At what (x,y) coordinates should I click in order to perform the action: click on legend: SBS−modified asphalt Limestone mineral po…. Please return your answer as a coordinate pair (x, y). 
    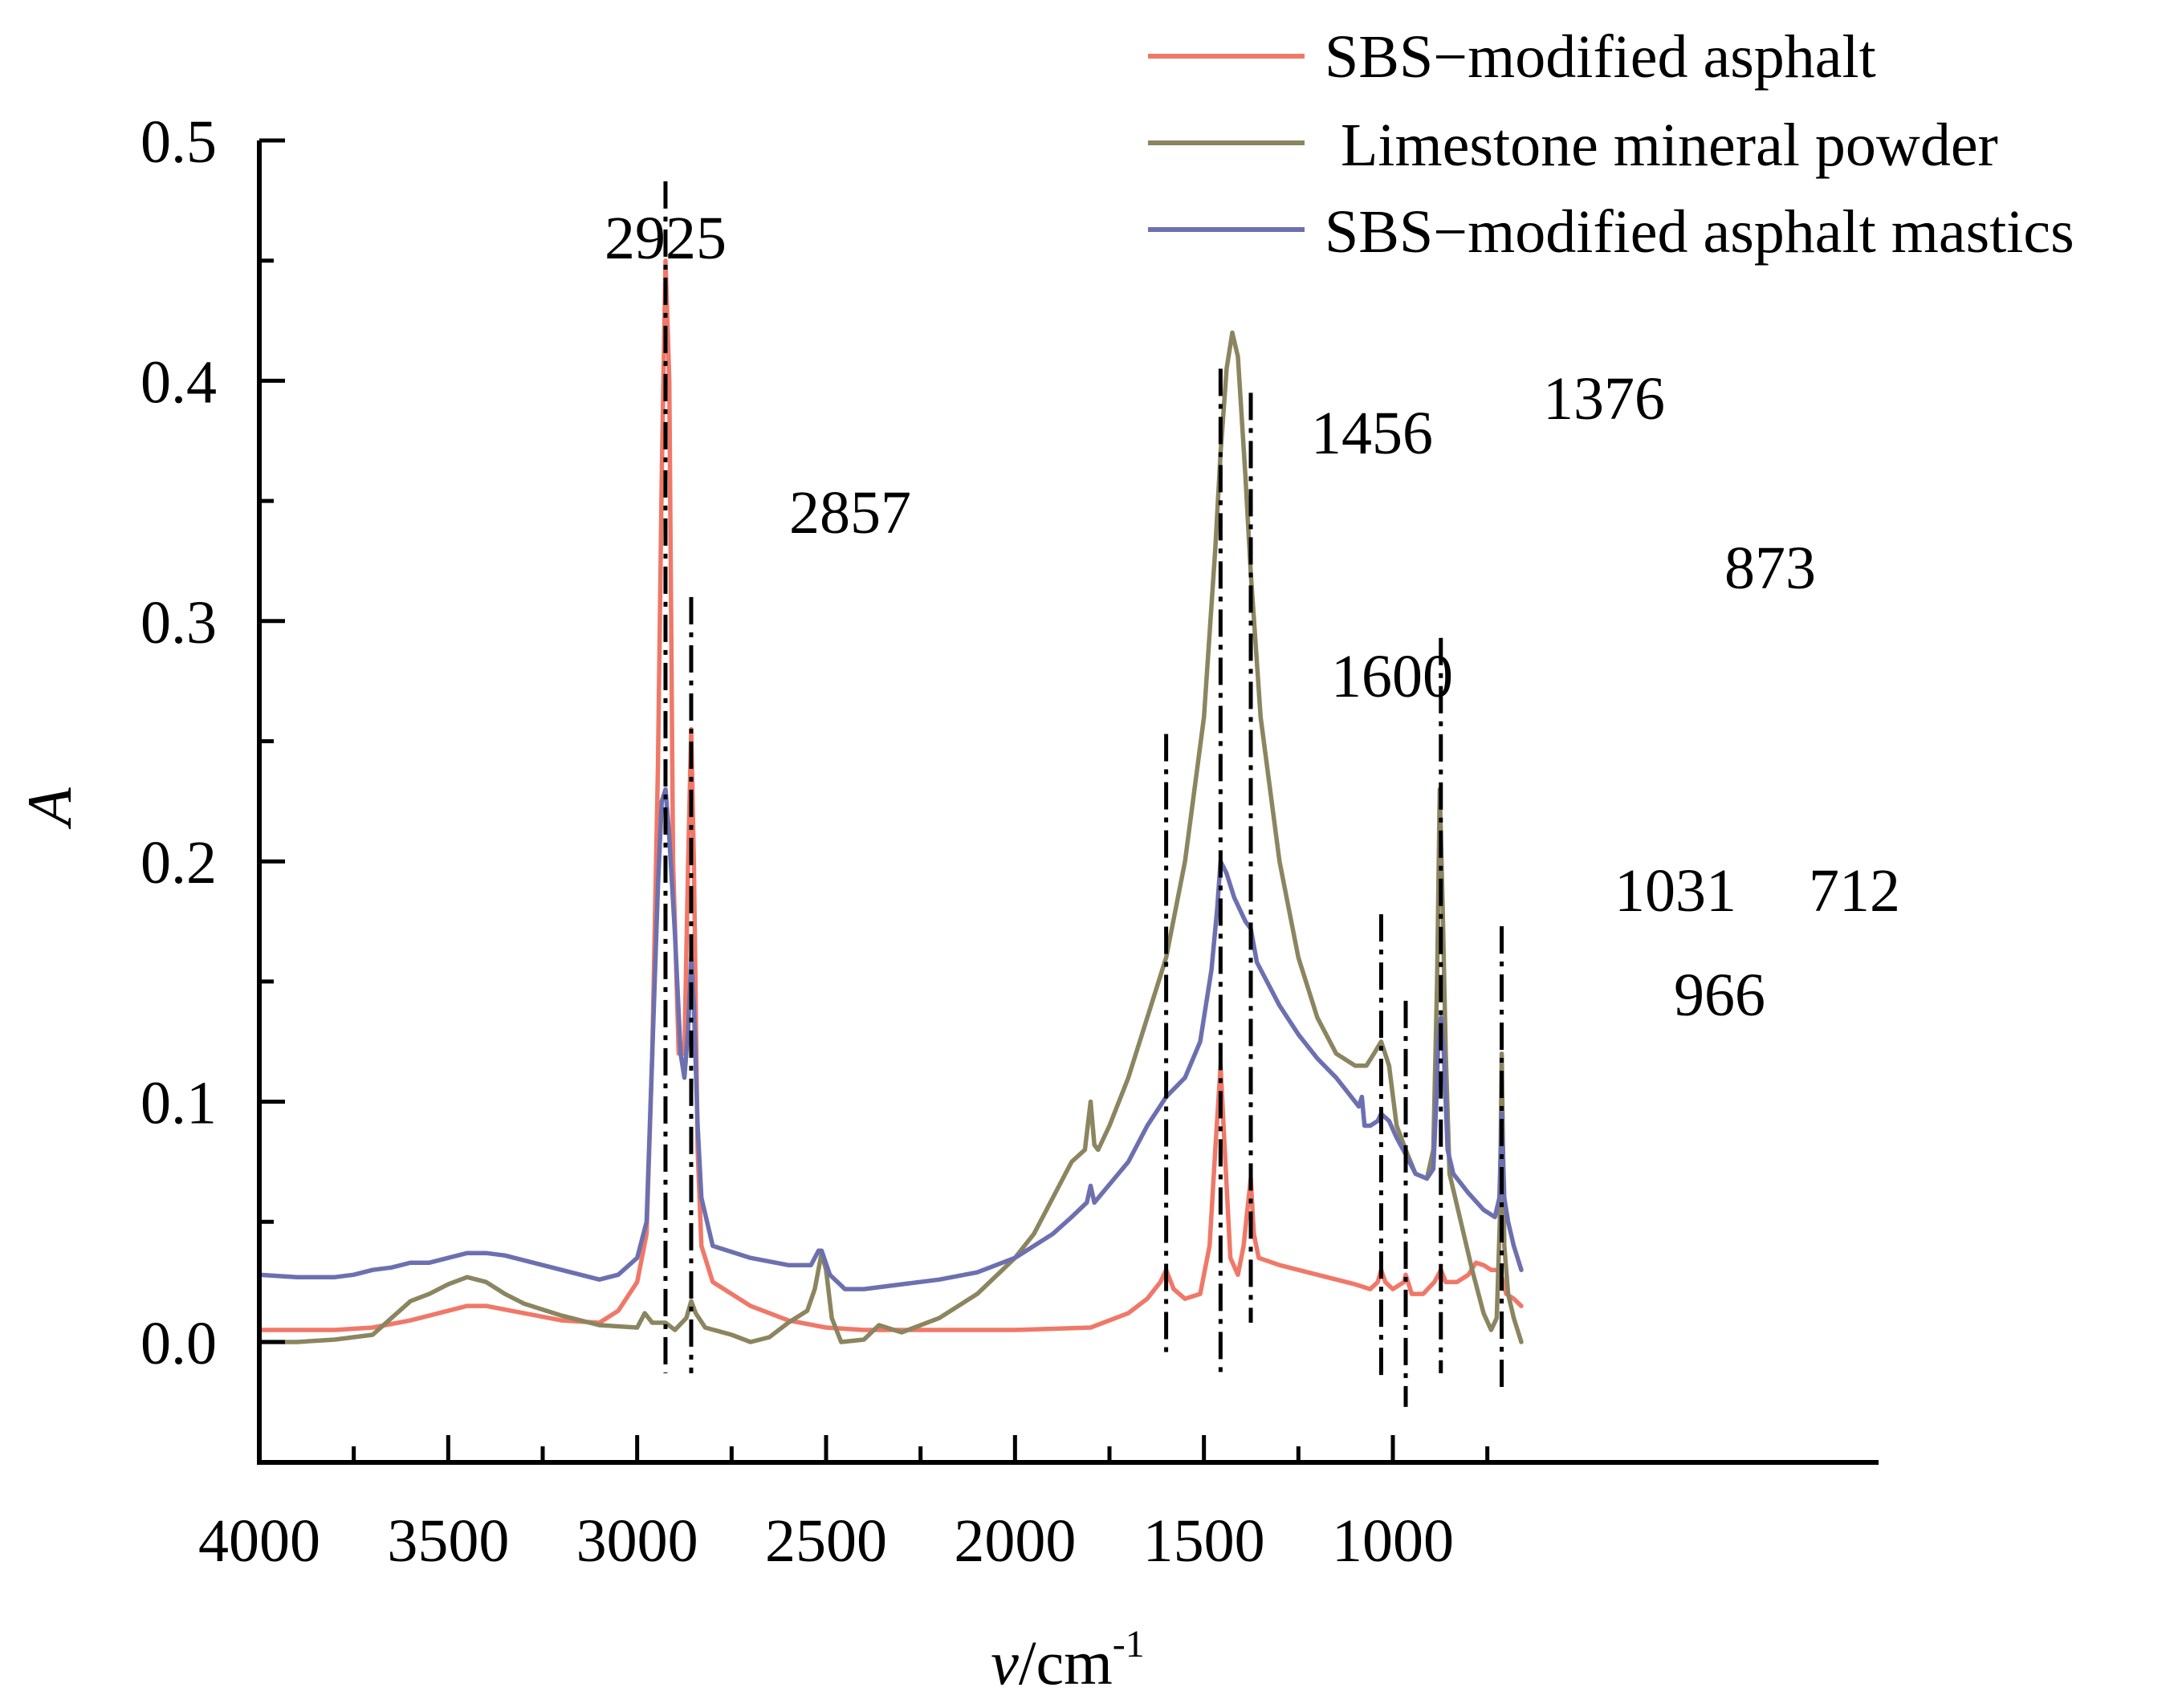
    Looking at the image, I should click on (1611, 145).